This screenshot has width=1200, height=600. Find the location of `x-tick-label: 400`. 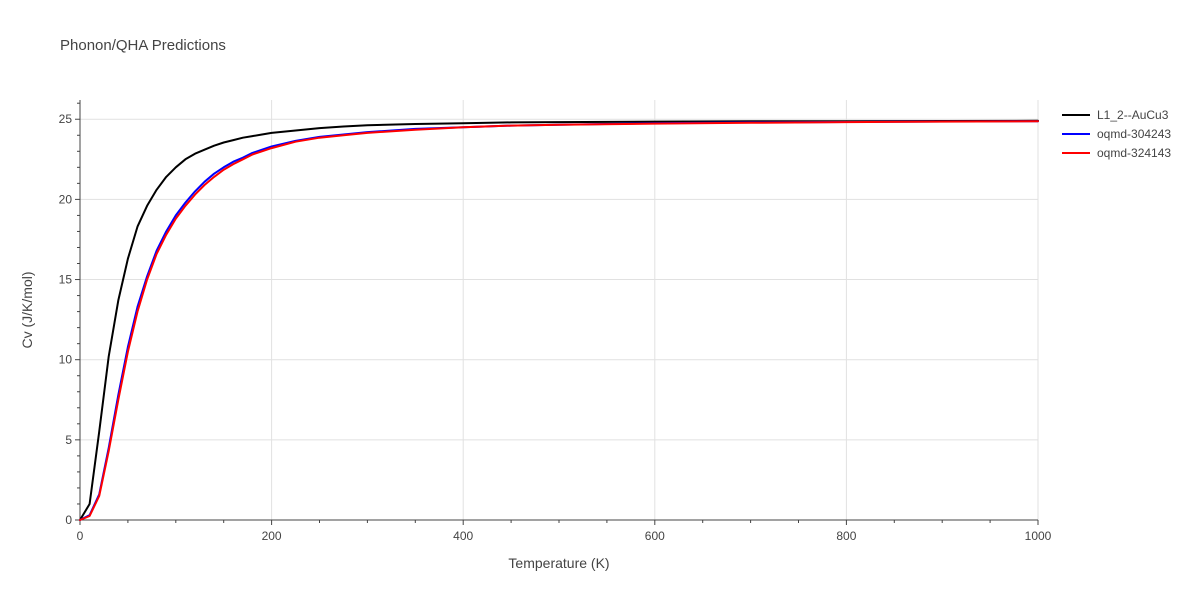

x-tick-label: 400 is located at coordinates (463, 536).